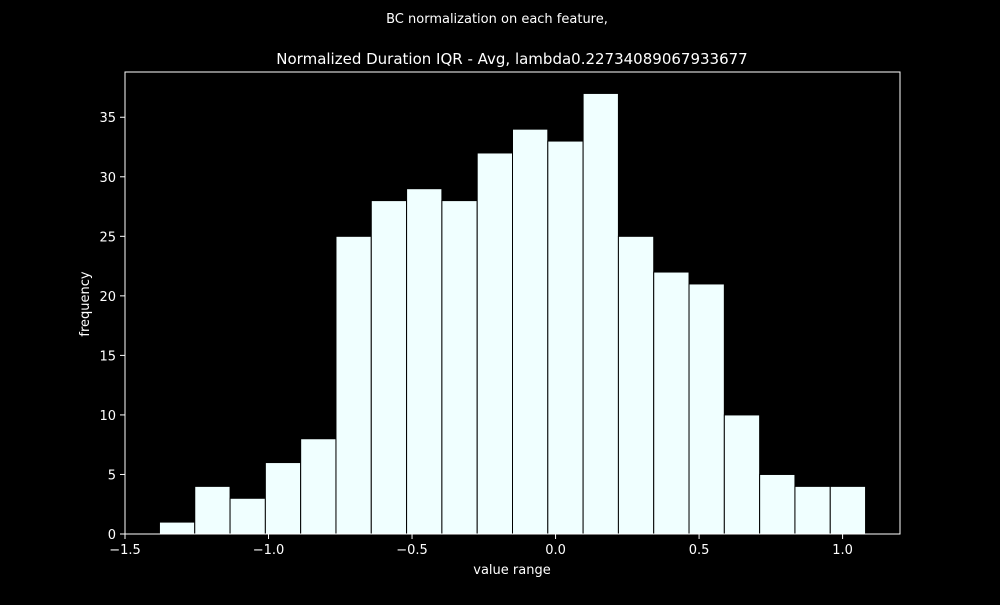 This screenshot has height=605, width=1000. What do you see at coordinates (85, 304) in the screenshot?
I see `y-axis-label: frequency` at bounding box center [85, 304].